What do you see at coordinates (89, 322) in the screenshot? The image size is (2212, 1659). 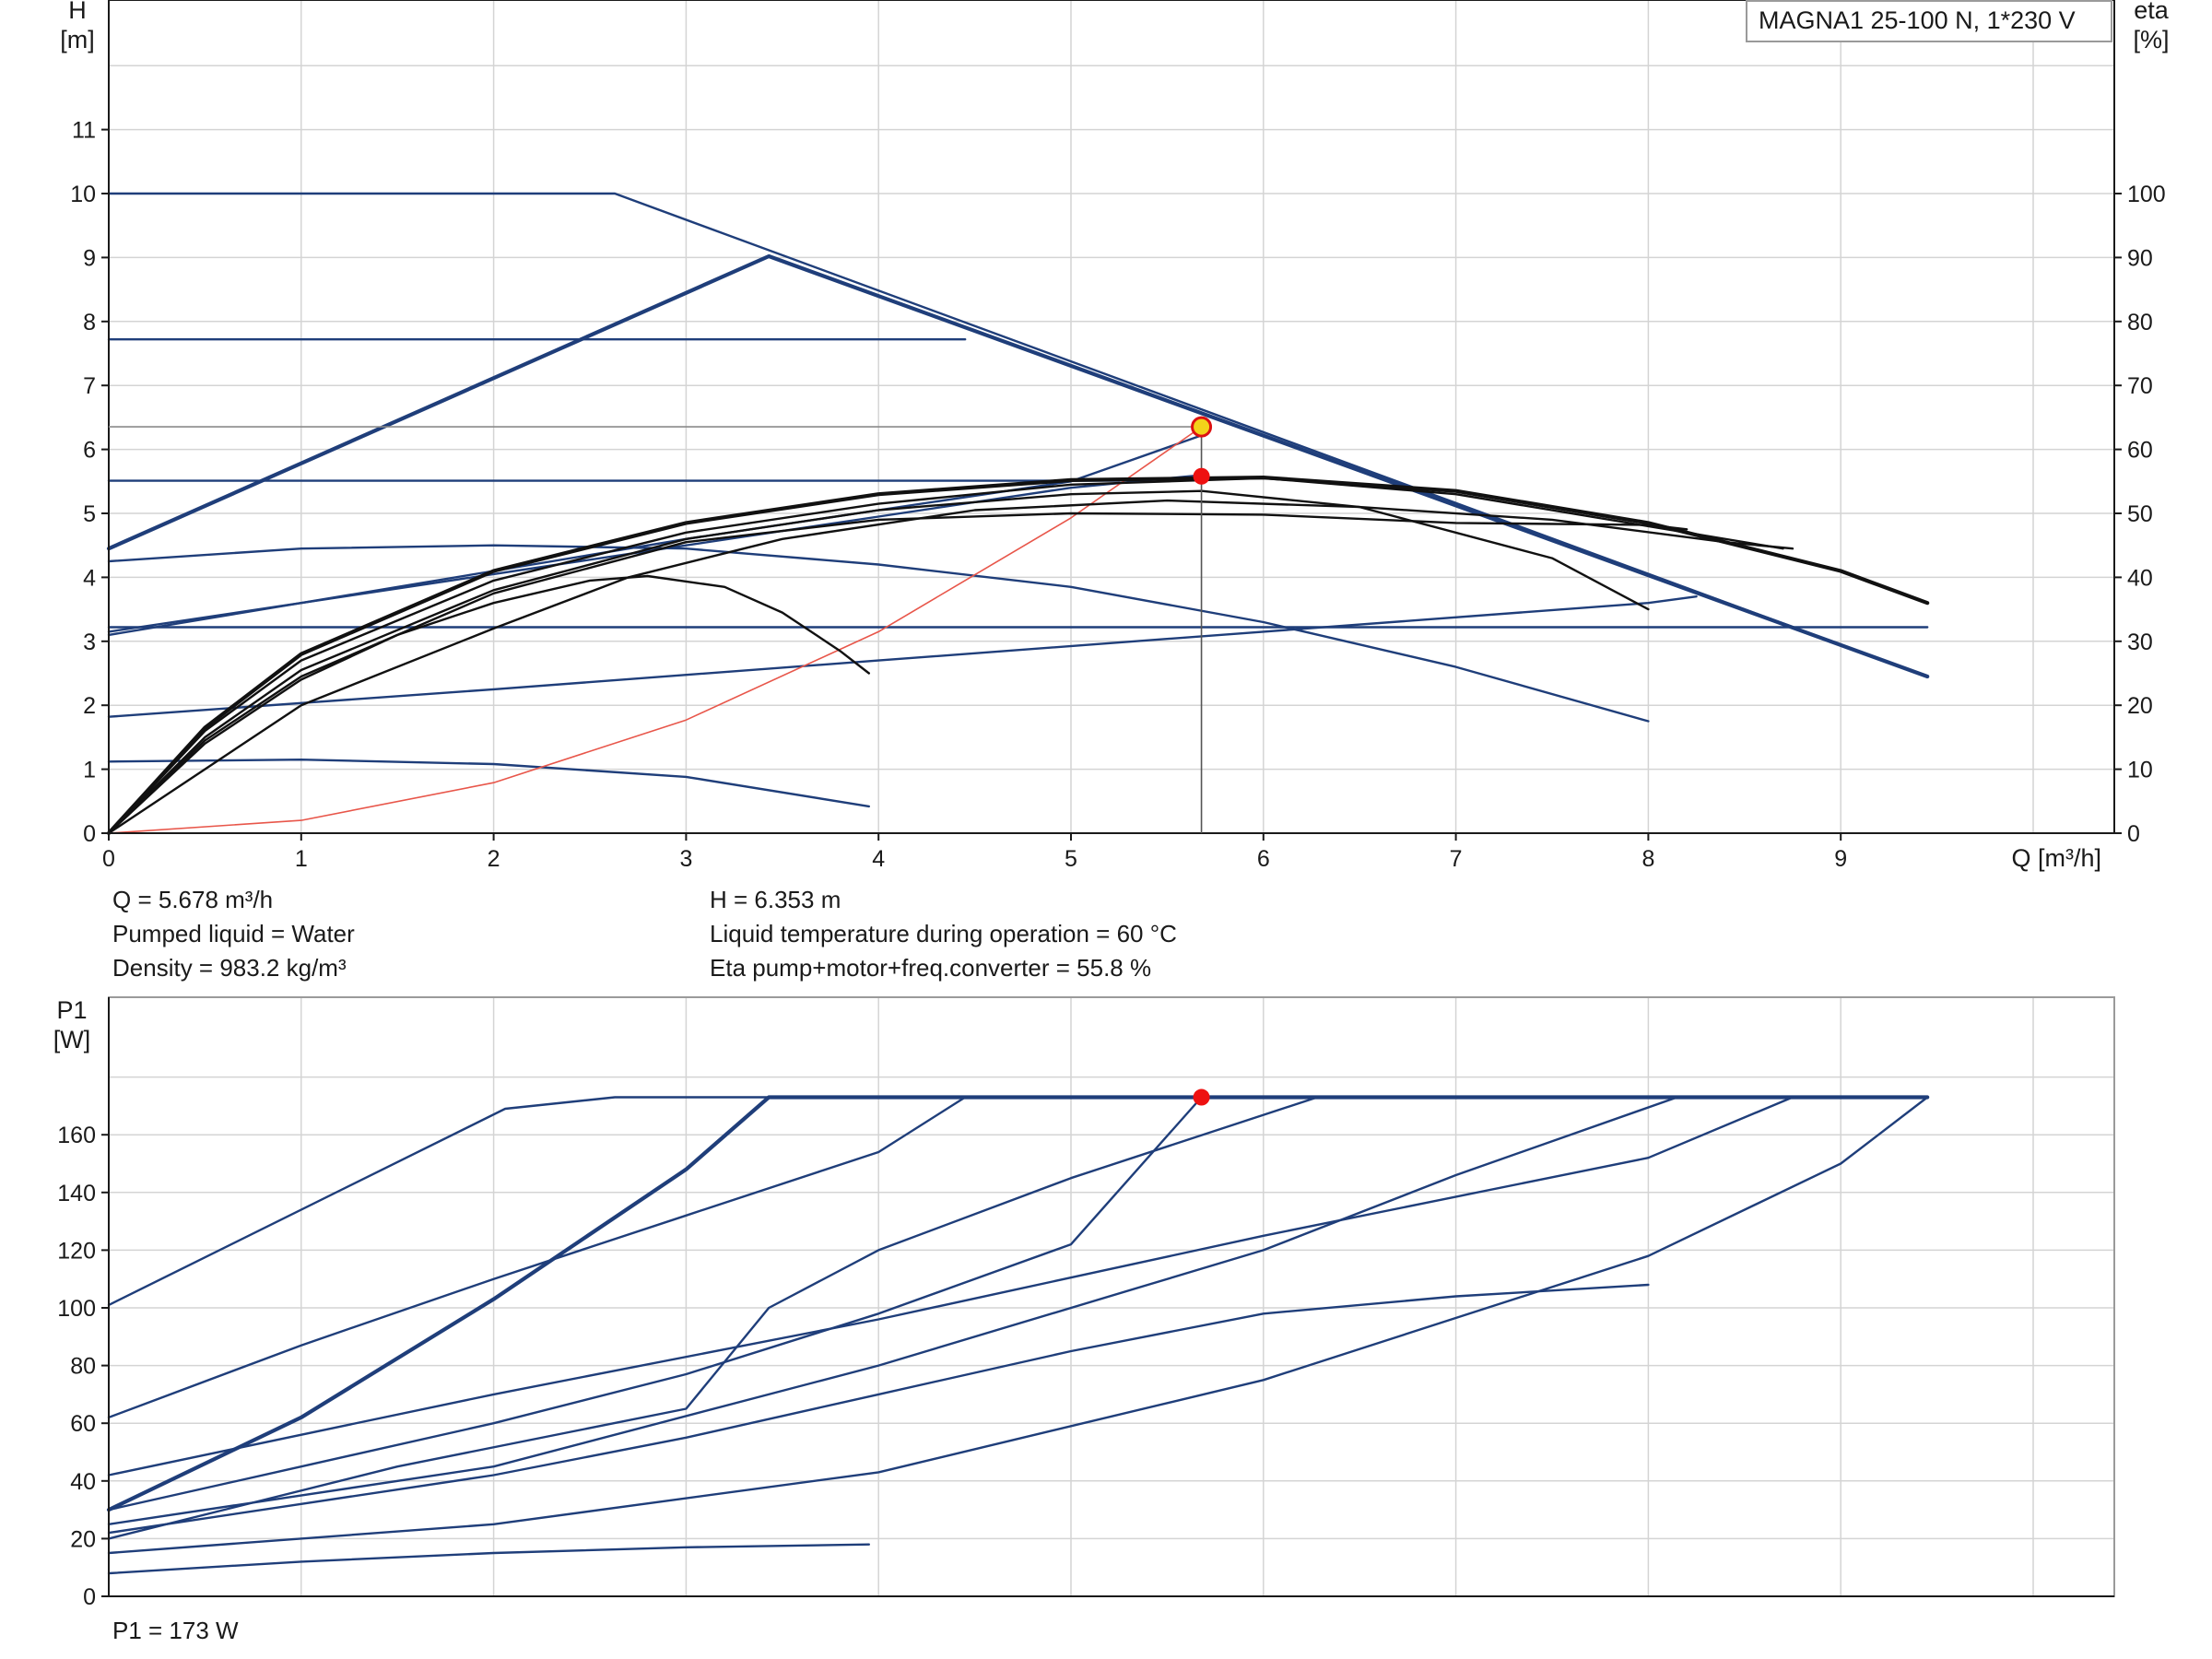 I see `y-tick-label: 8` at bounding box center [89, 322].